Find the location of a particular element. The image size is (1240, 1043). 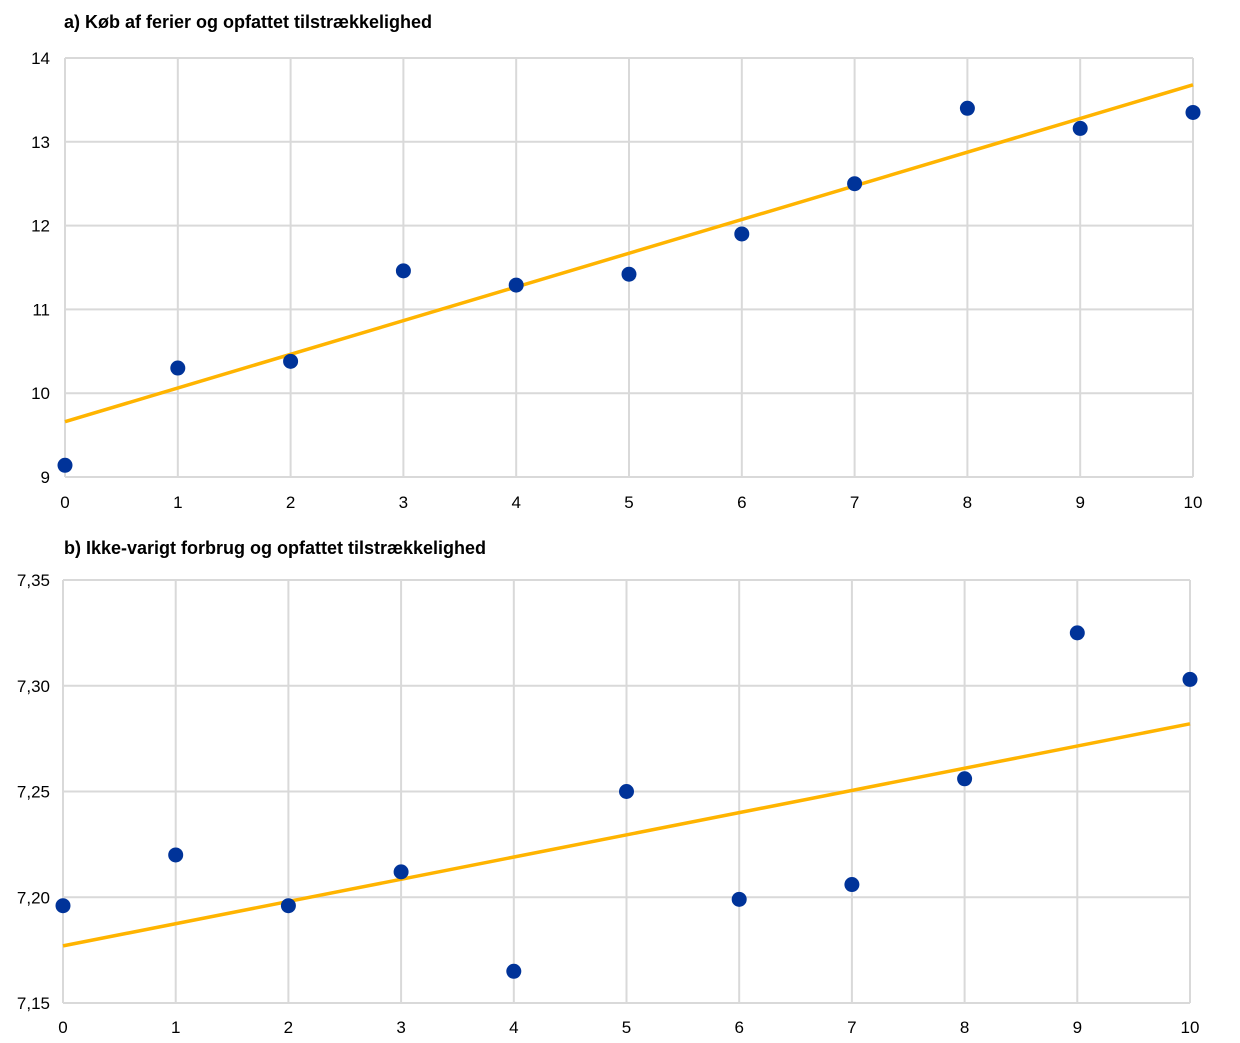

chart-a-x-tick-label: 7 is located at coordinates (854, 502).